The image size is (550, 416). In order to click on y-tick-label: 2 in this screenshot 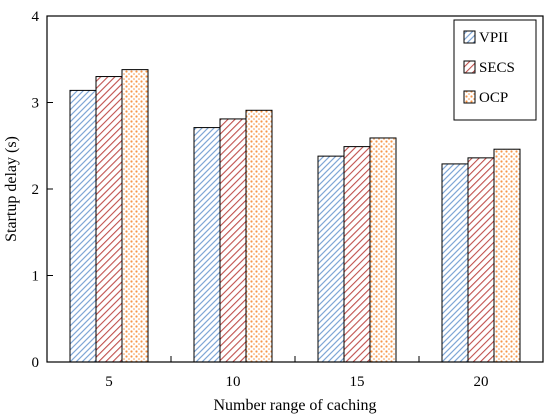, I will do `click(36, 190)`.